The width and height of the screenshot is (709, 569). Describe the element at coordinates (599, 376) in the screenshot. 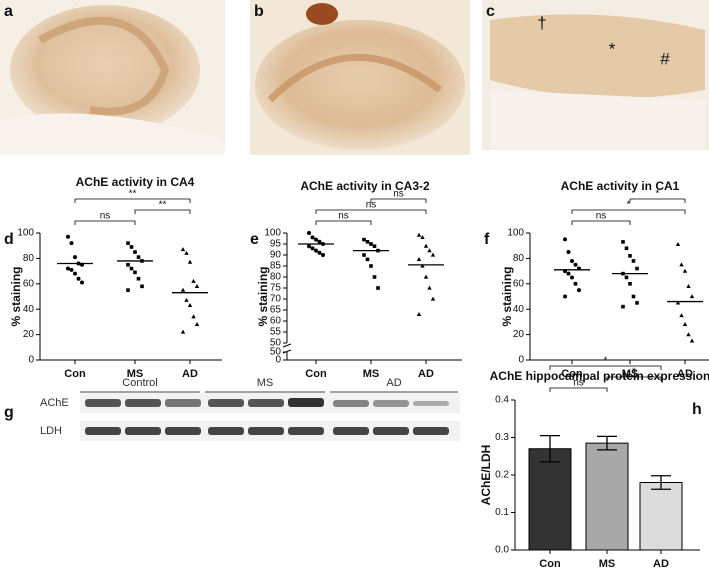

I see `chart-title: AChE hippocampal protein expression` at that location.